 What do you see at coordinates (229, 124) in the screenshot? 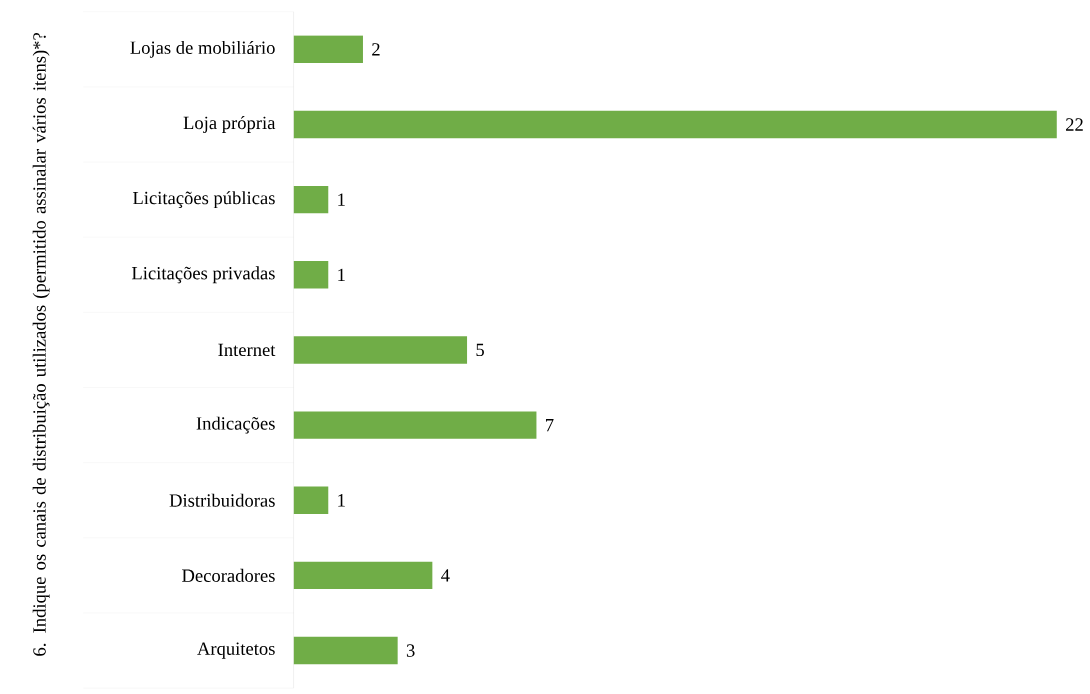
I see `y-tick-label: Loja própria` at bounding box center [229, 124].